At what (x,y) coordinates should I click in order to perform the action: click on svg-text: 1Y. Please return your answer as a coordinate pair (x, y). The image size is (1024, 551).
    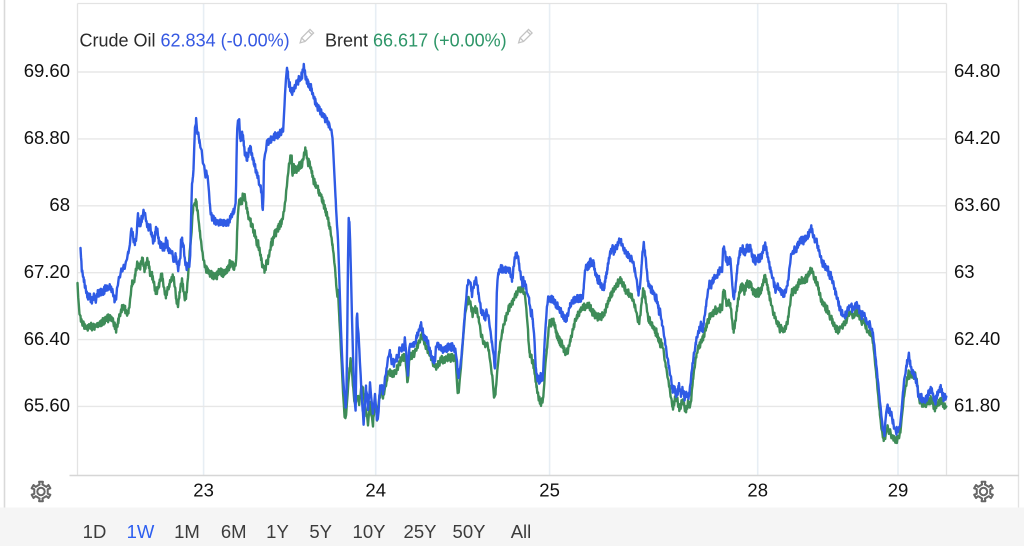
    Looking at the image, I should click on (277, 531).